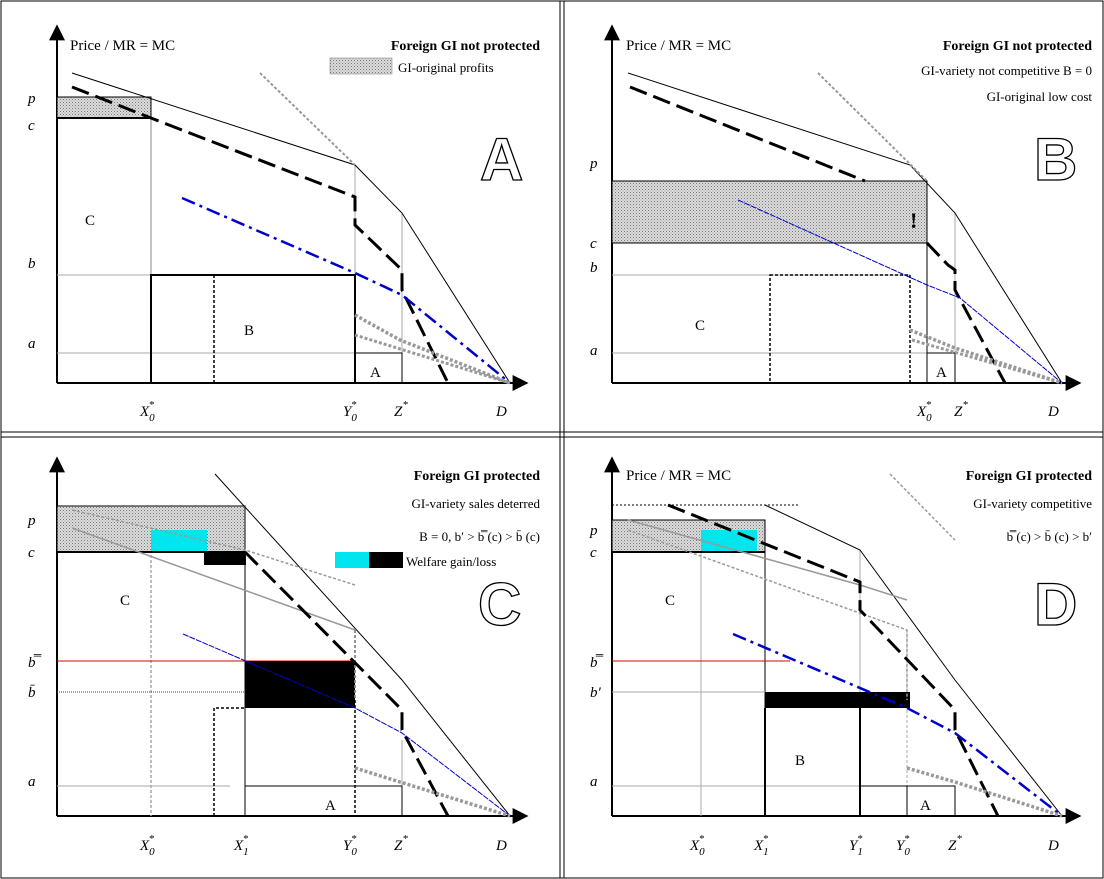 This screenshot has height=879, width=1104. Describe the element at coordinates (361, 66) in the screenshot. I see `panel-a-legend-swatch` at that location.